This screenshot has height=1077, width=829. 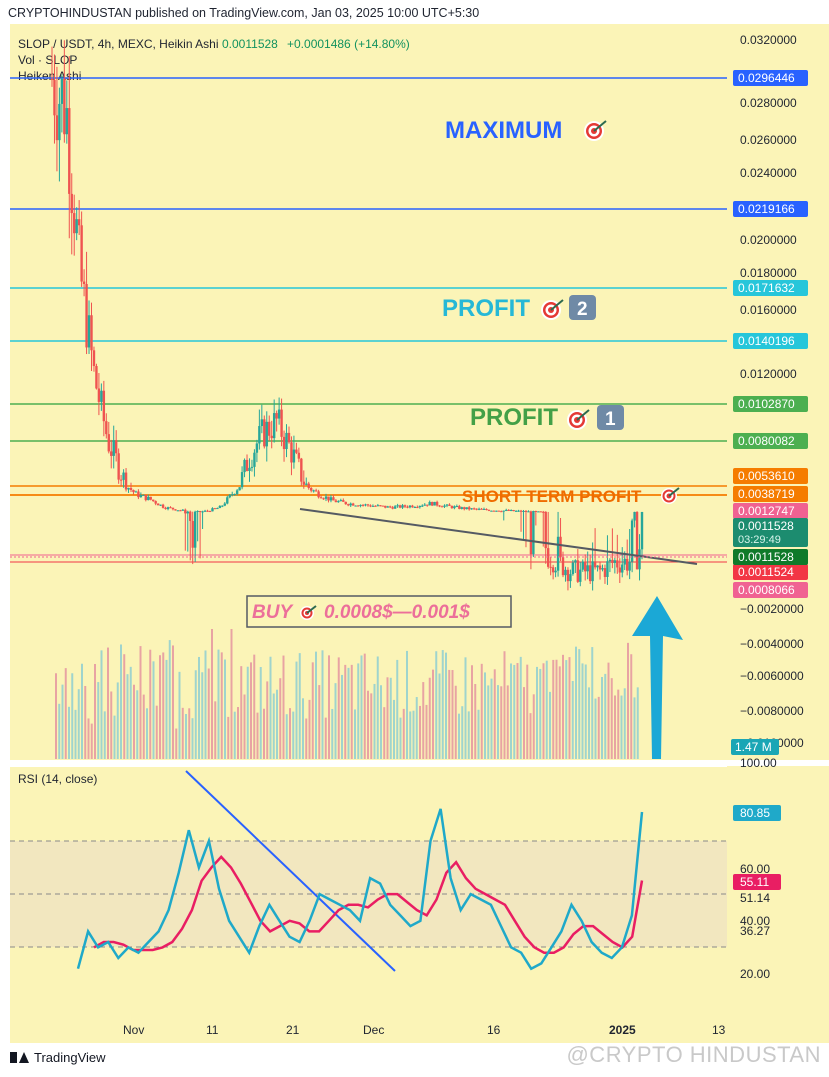 What do you see at coordinates (293, 1030) in the screenshot?
I see `time-tick: 21` at bounding box center [293, 1030].